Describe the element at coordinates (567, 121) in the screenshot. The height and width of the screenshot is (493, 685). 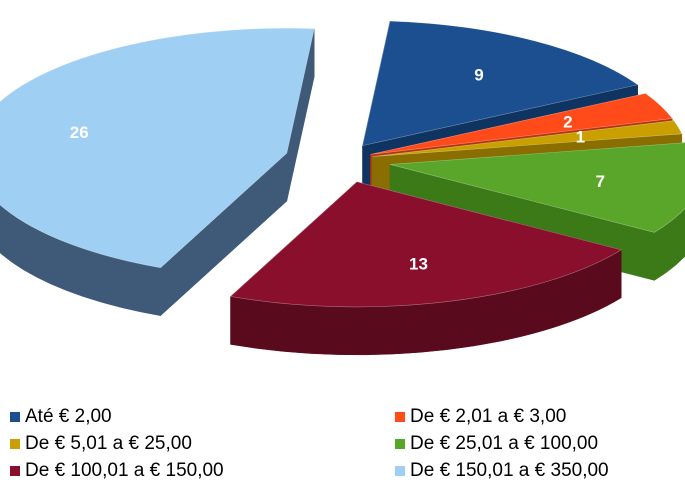
I see `data-label-1: 2` at that location.